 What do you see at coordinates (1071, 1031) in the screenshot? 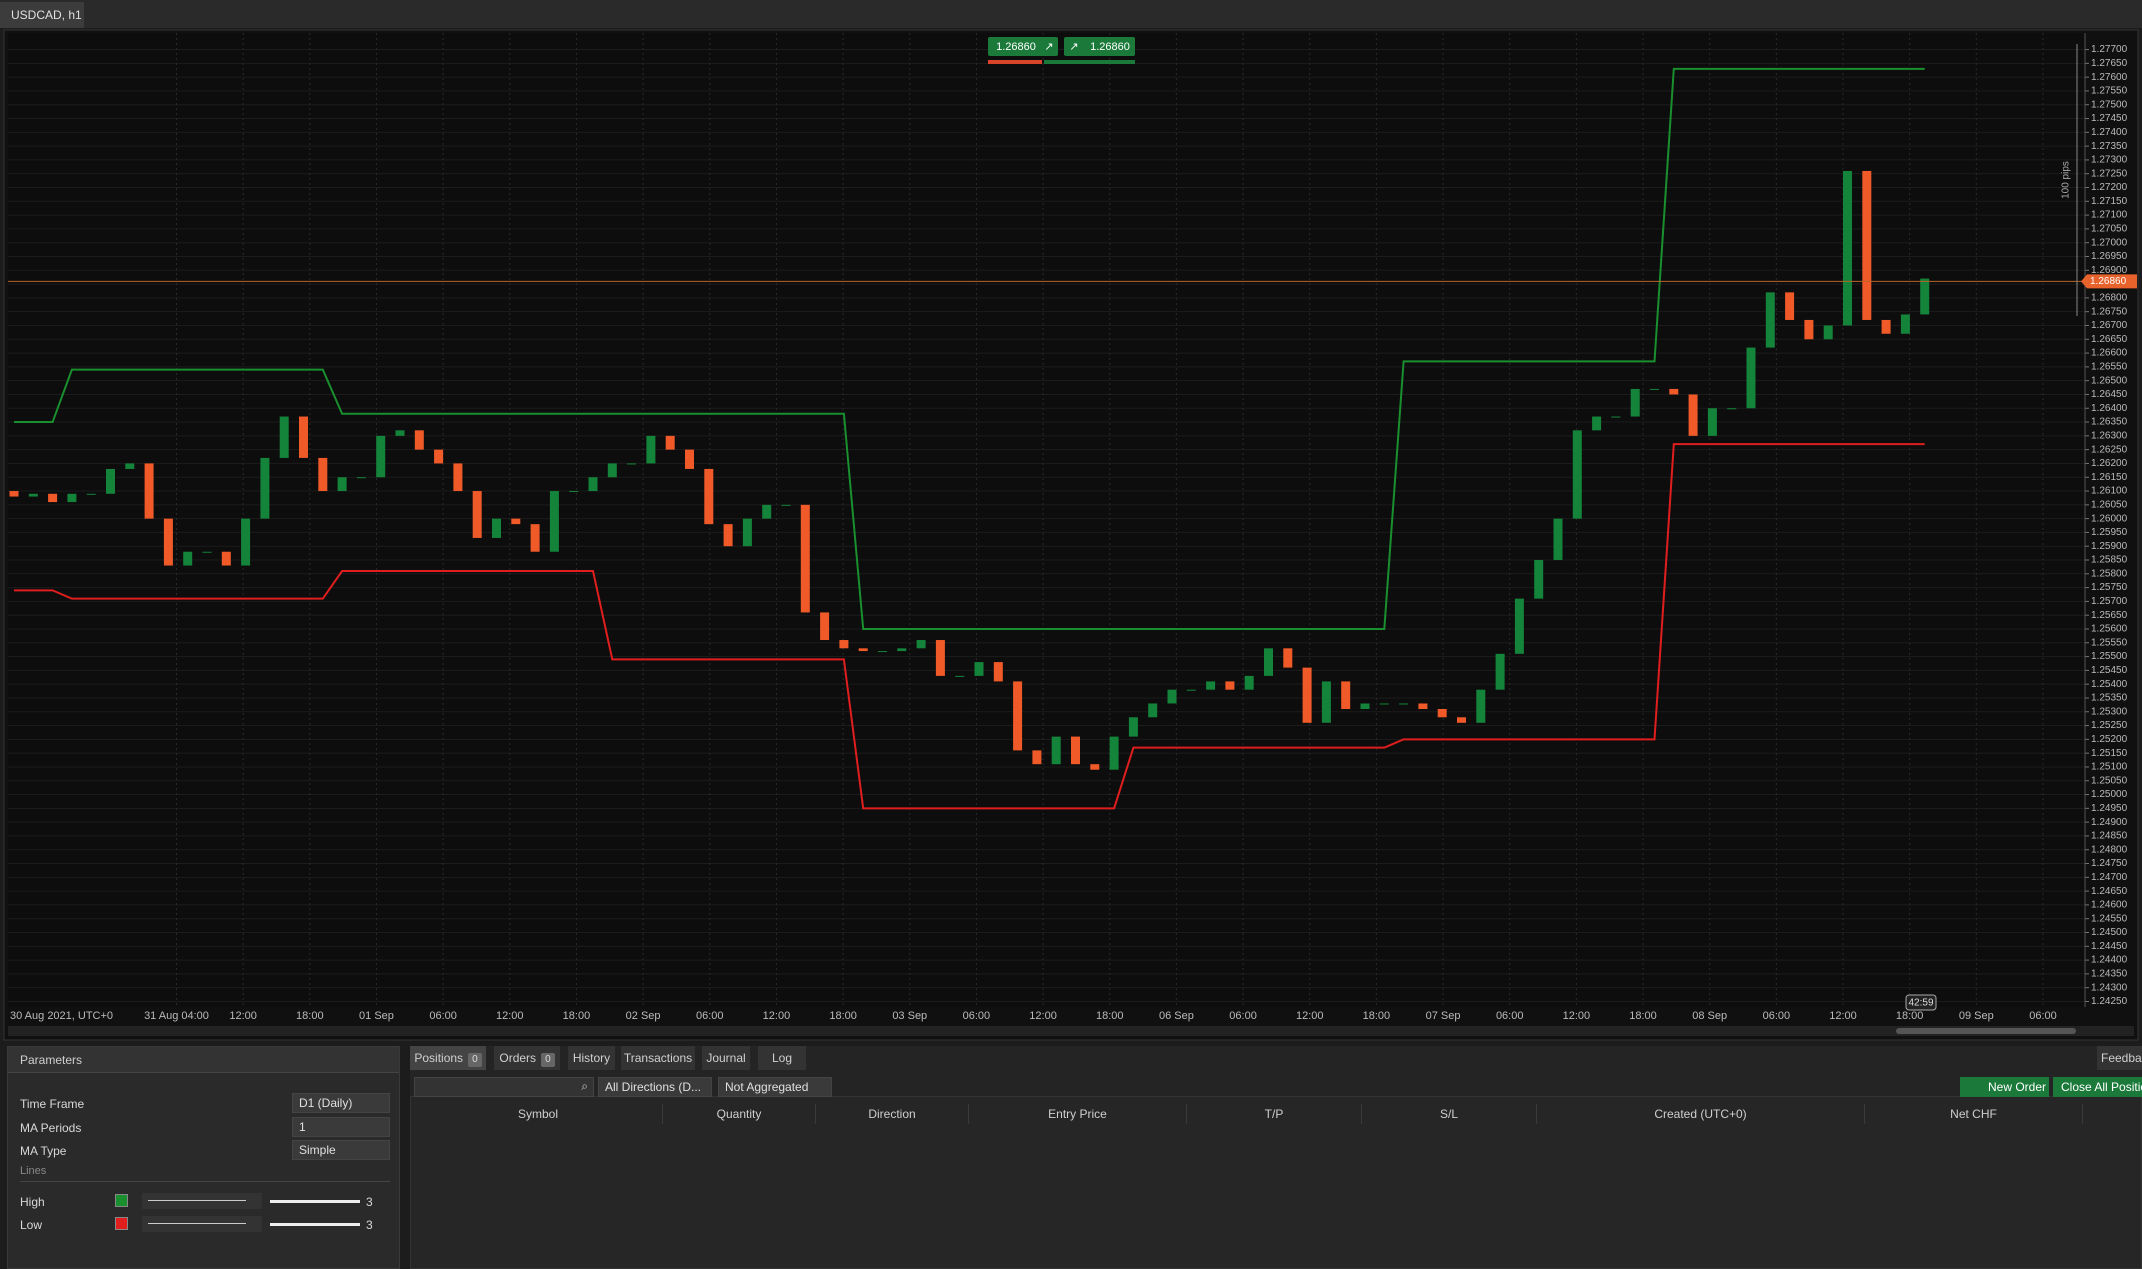
I see `scrollbar` at bounding box center [1071, 1031].